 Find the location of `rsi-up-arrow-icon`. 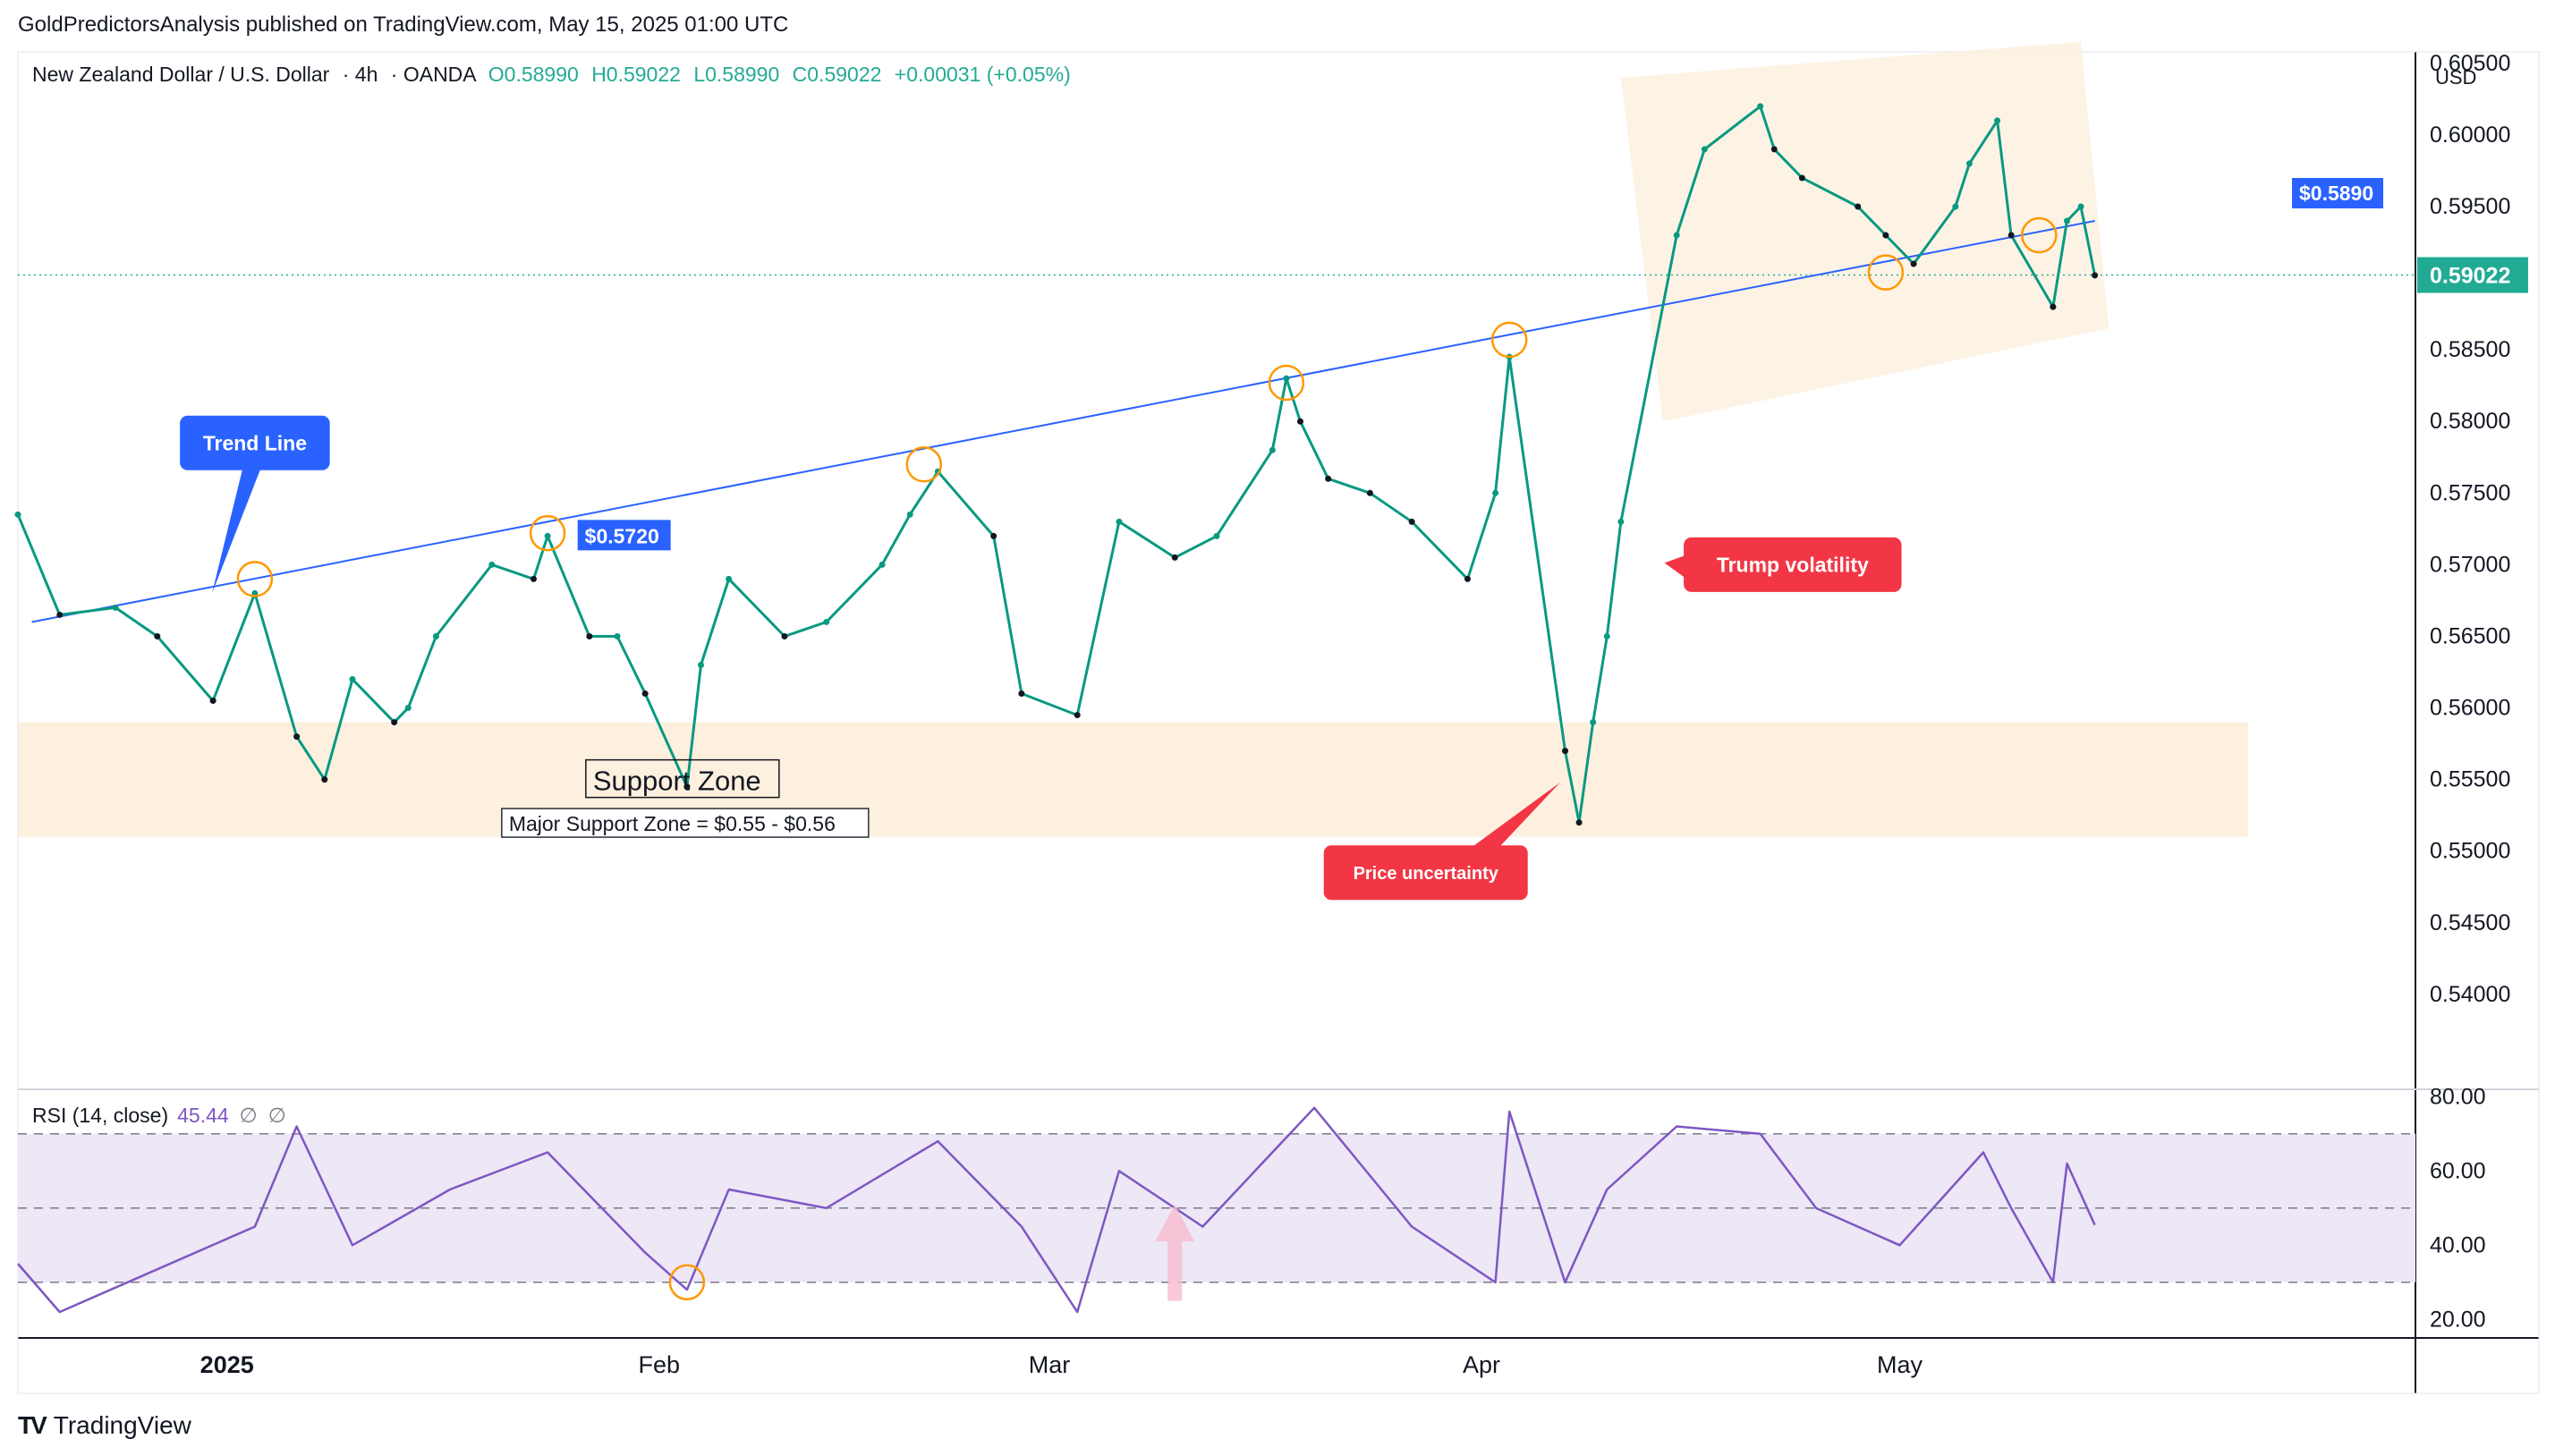

rsi-up-arrow-icon is located at coordinates (1175, 1252).